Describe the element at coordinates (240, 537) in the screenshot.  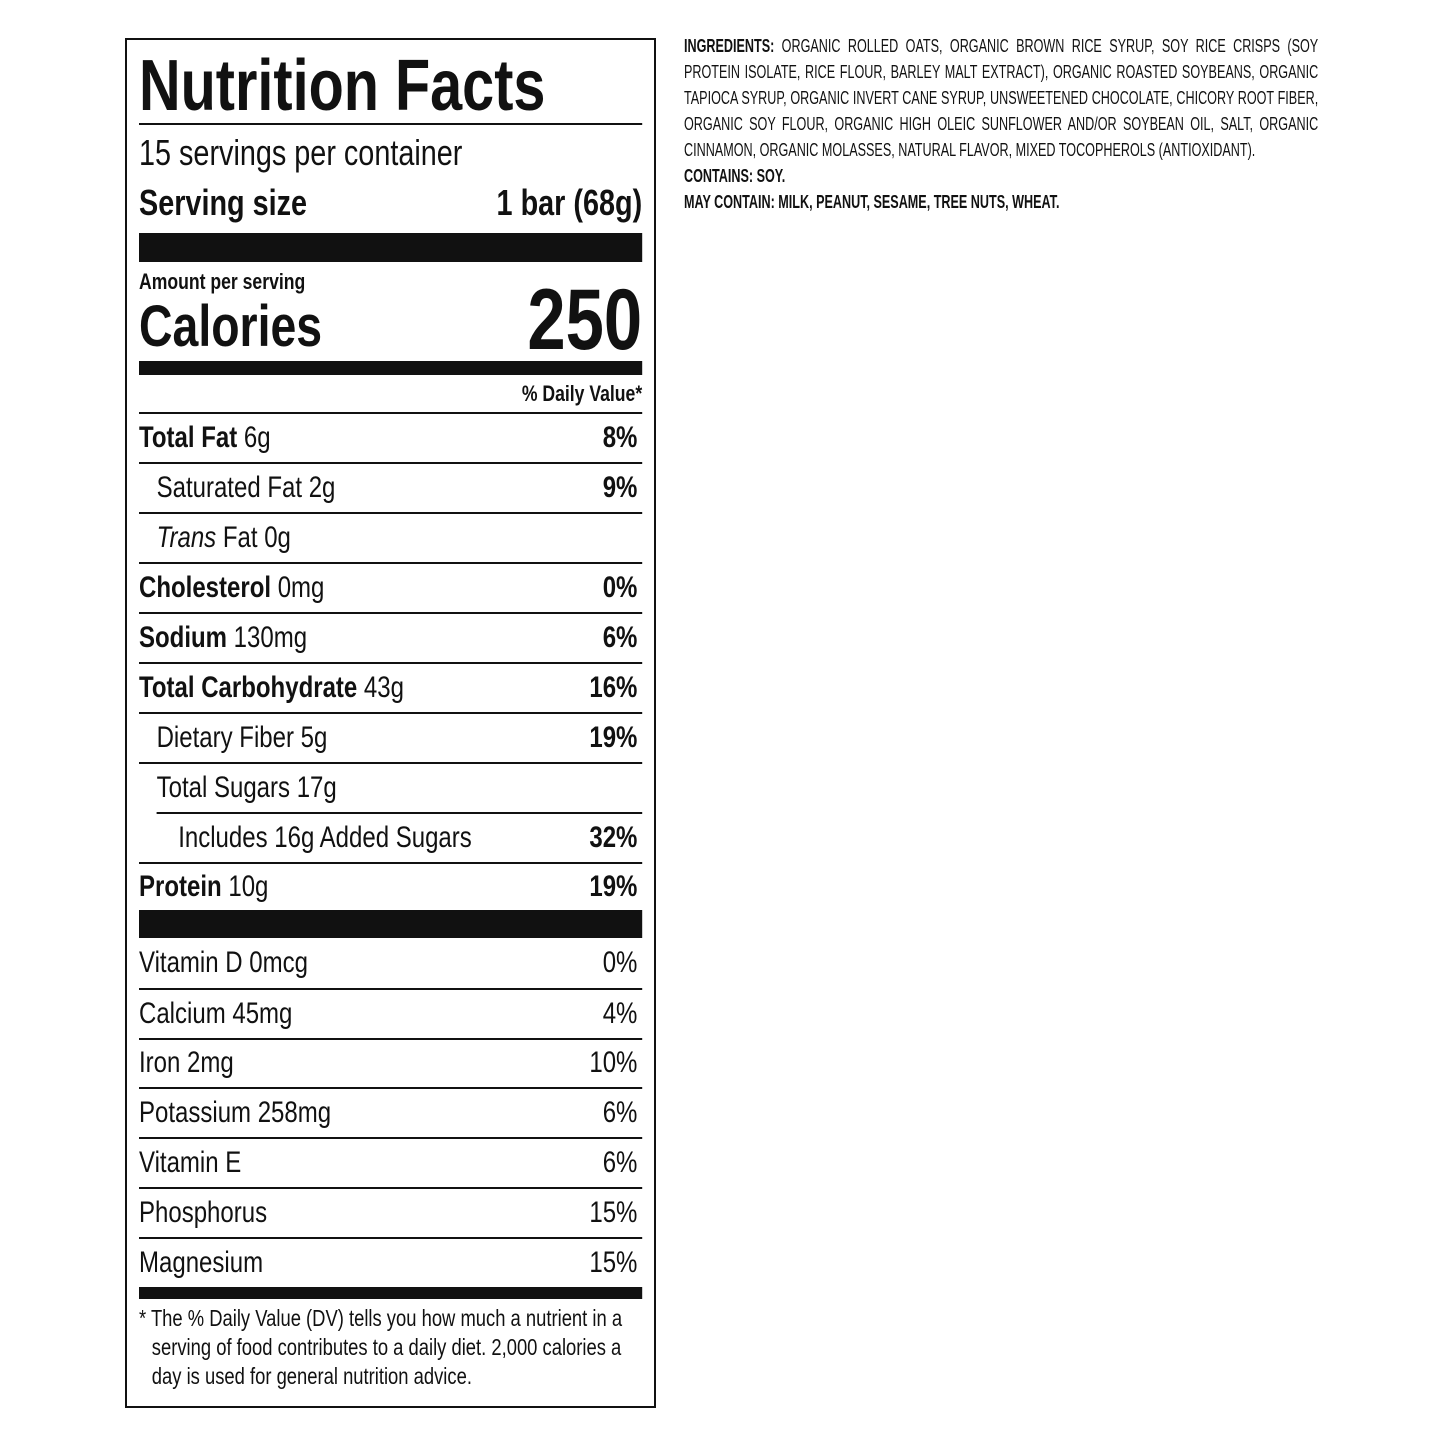
I see `nutrient-name: Fat` at that location.